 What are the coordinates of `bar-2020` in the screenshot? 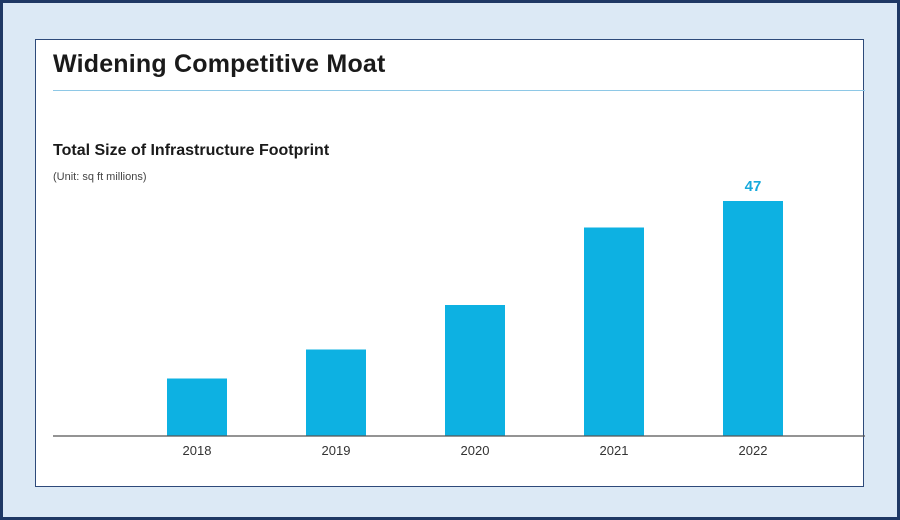 It's located at (475, 370).